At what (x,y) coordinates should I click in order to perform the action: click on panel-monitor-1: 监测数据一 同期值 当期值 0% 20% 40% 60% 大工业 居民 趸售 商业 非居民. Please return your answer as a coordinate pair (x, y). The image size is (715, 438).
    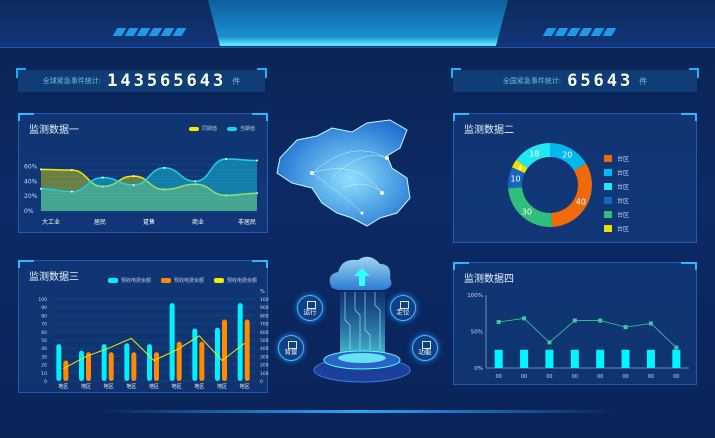
    Looking at the image, I should click on (143, 173).